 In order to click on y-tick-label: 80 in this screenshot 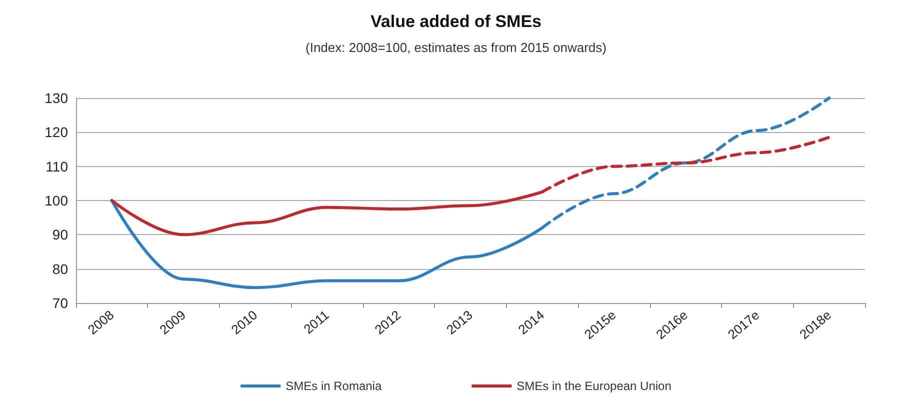, I will do `click(60, 268)`.